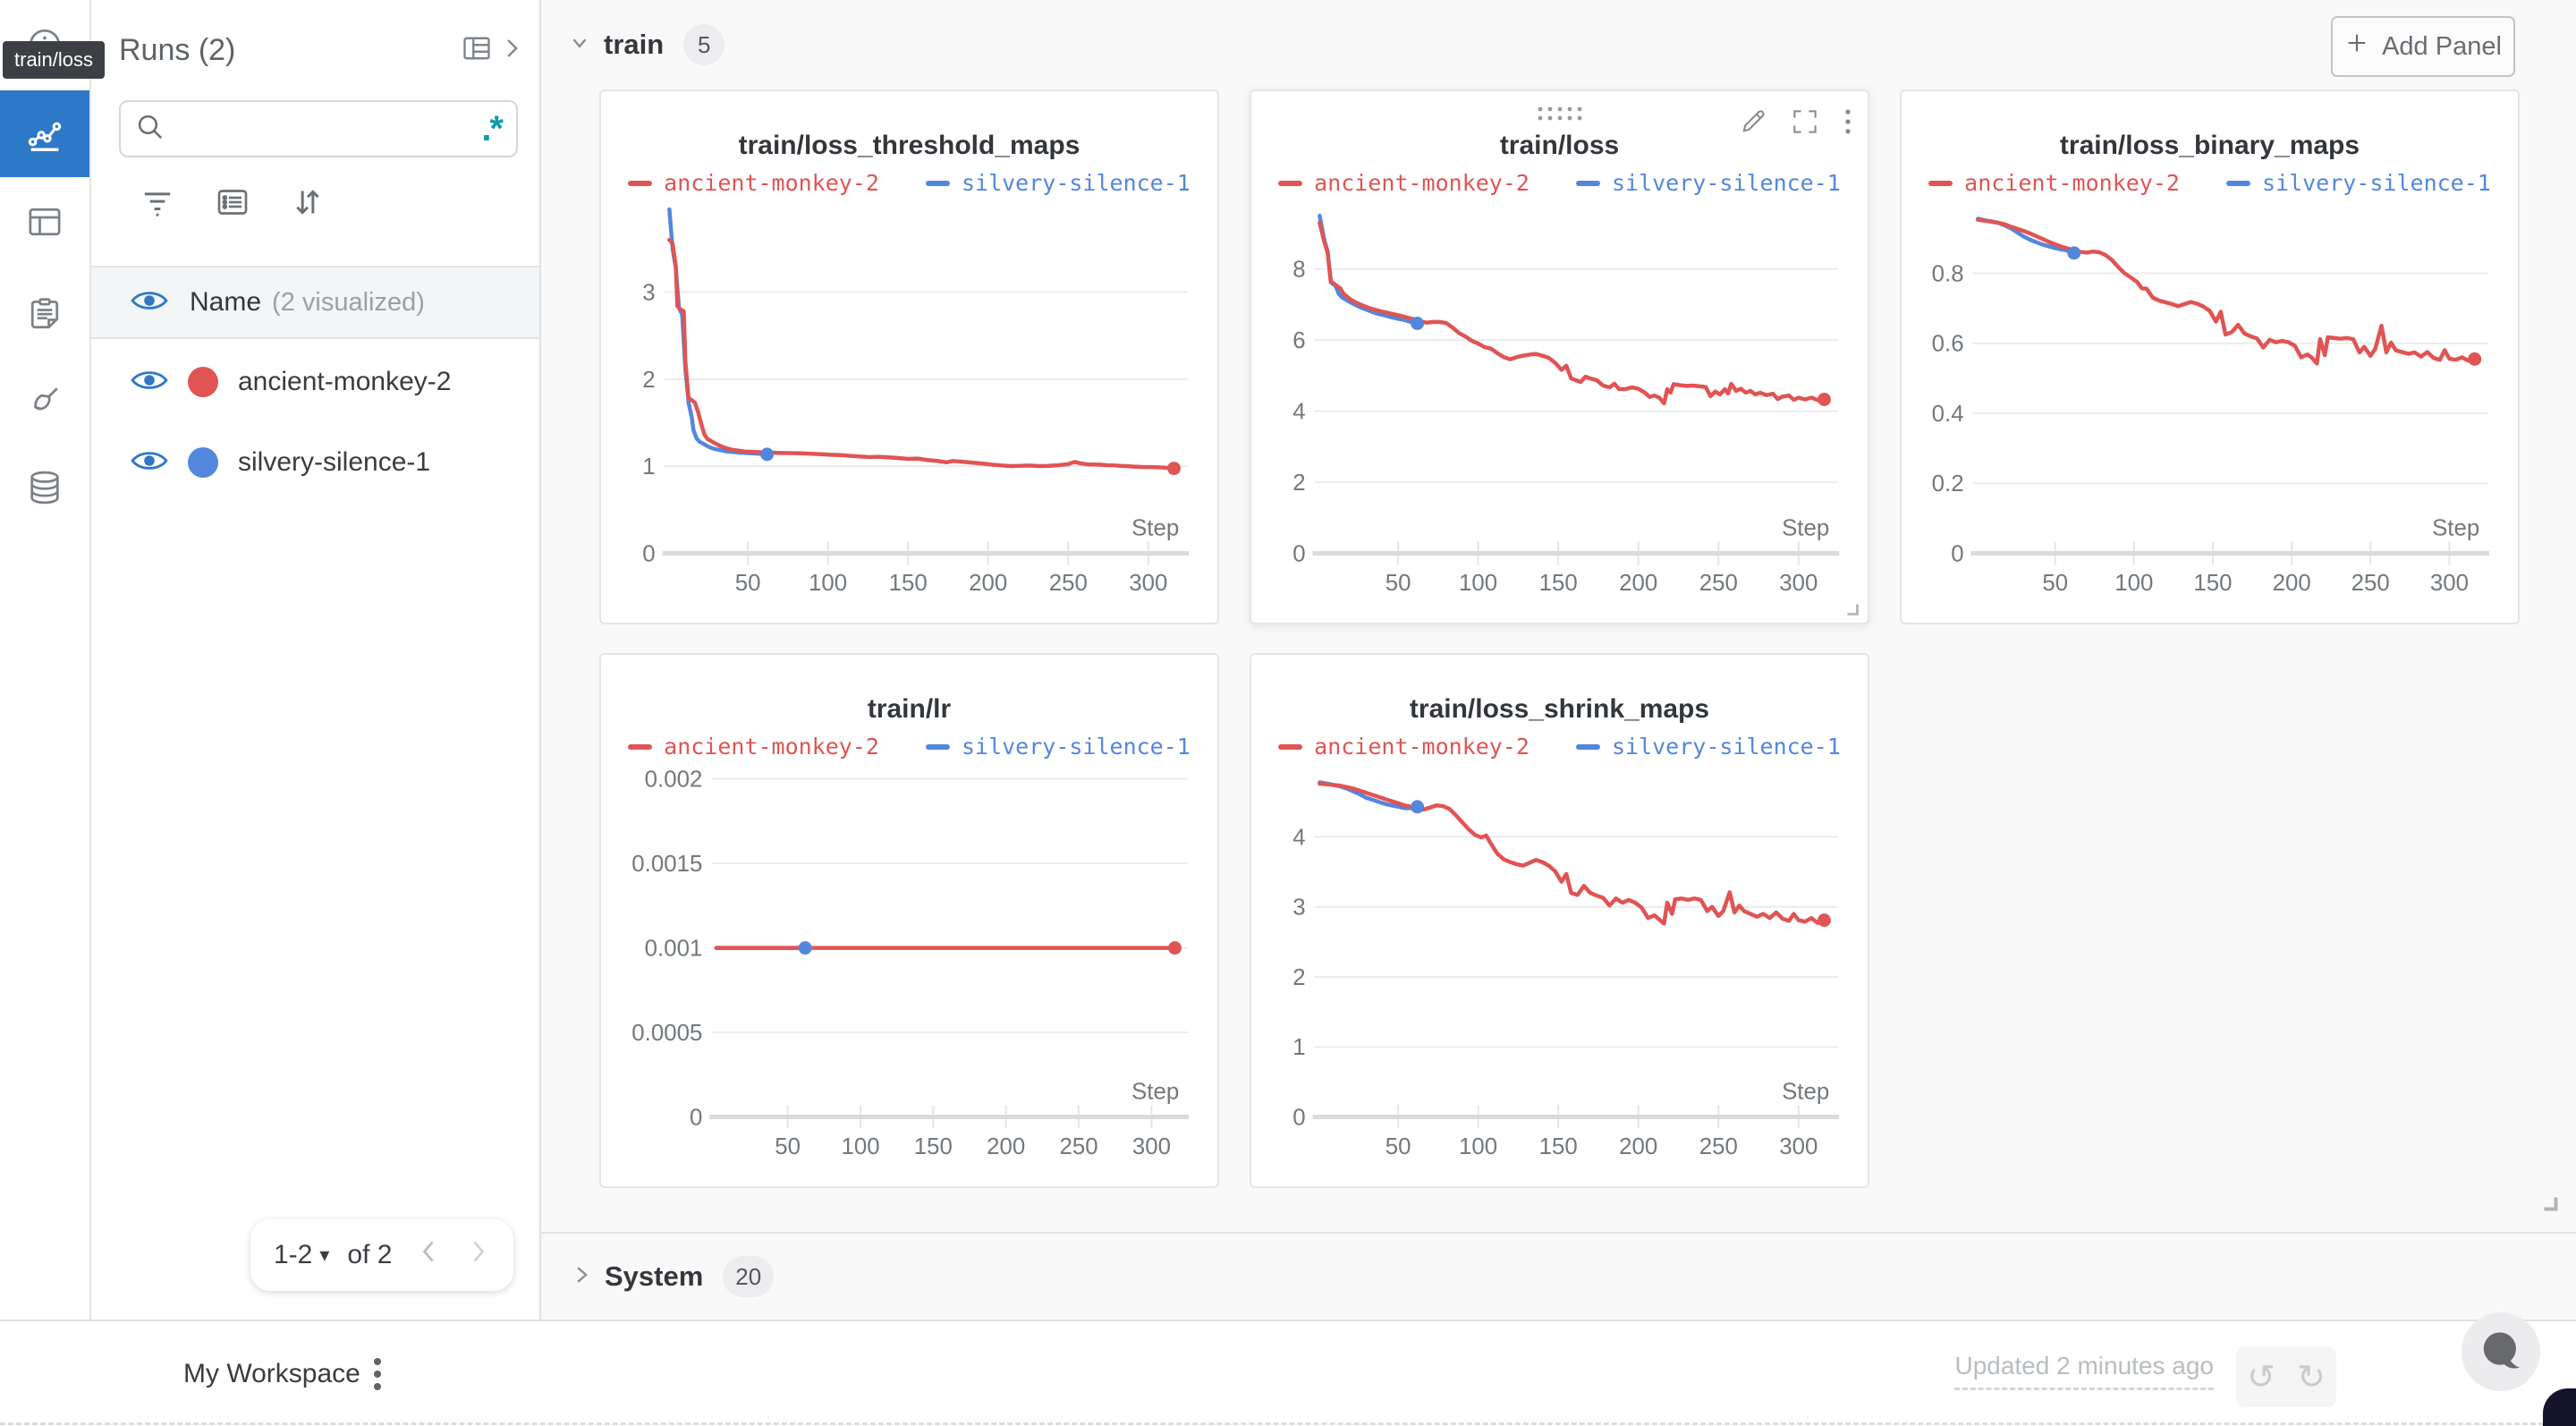 Image resolution: width=2576 pixels, height=1426 pixels. Describe the element at coordinates (1805, 124) in the screenshot. I see `fullscreen-panel-icon` at that location.